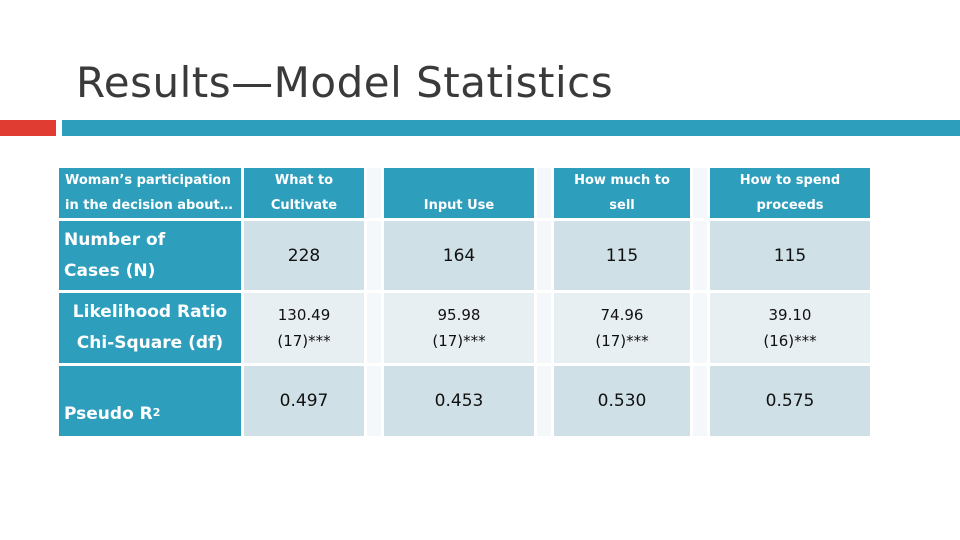 This screenshot has width=960, height=540. I want to click on table-row-pseudo-r2: Pseudo R2 0.497 0.453 0.530 0.575, so click(464, 401).